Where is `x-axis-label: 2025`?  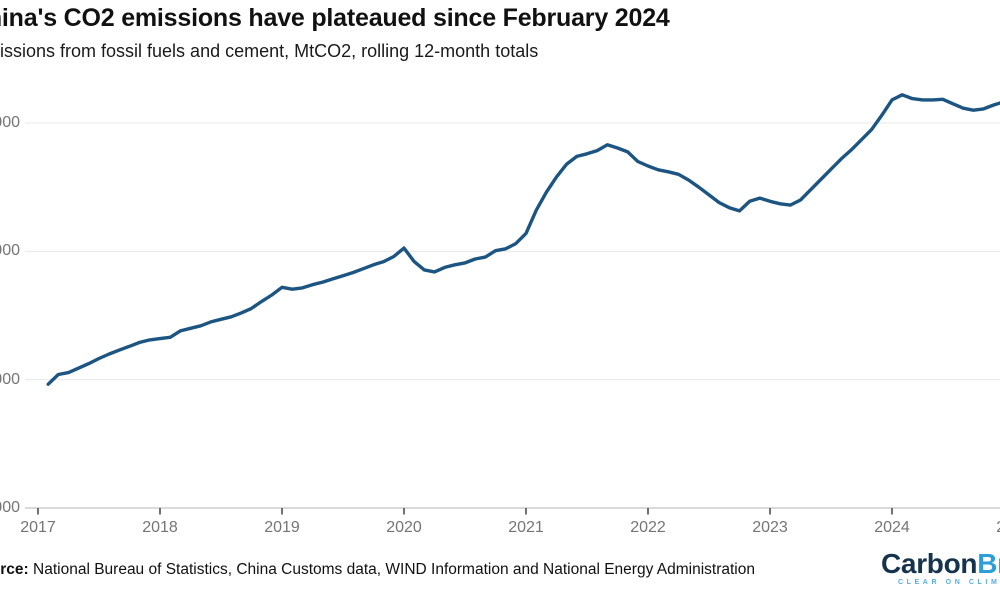
x-axis-label: 2025 is located at coordinates (992, 528).